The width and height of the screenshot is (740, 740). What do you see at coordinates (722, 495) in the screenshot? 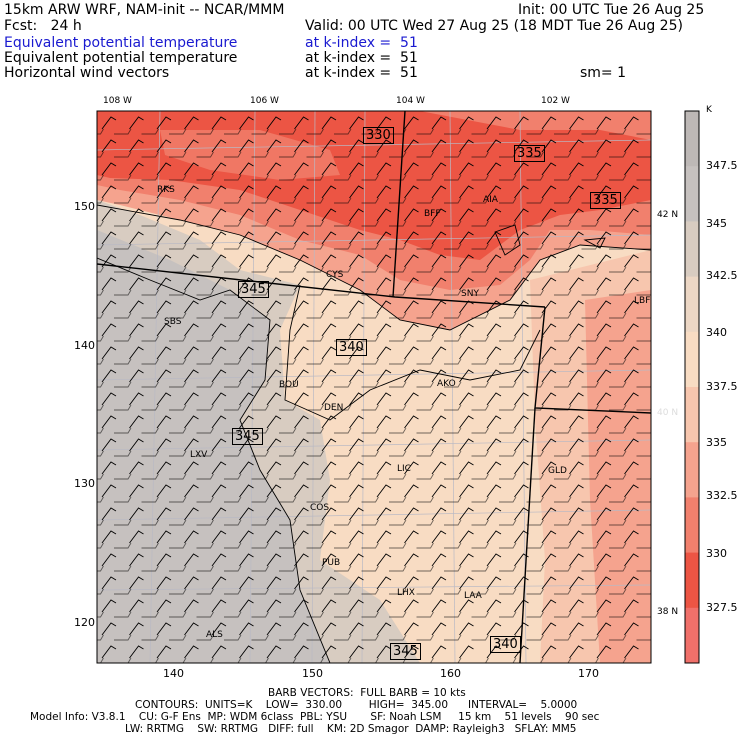
I see `colorbar-label: 332.5` at bounding box center [722, 495].